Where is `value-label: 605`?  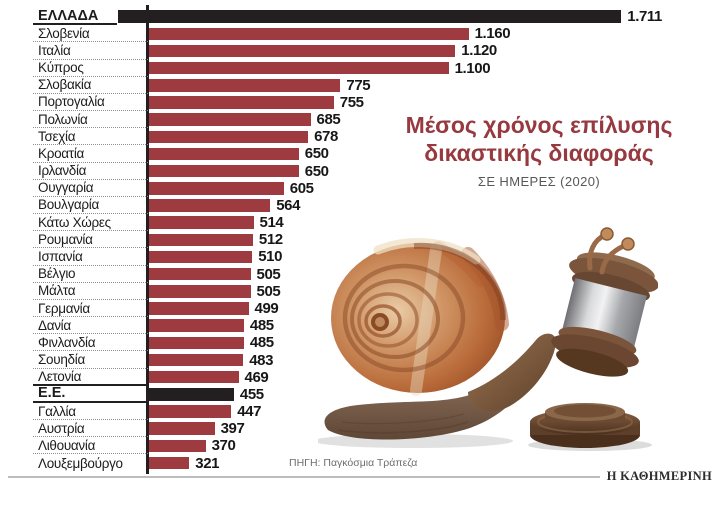
value-label: 605 is located at coordinates (301, 188).